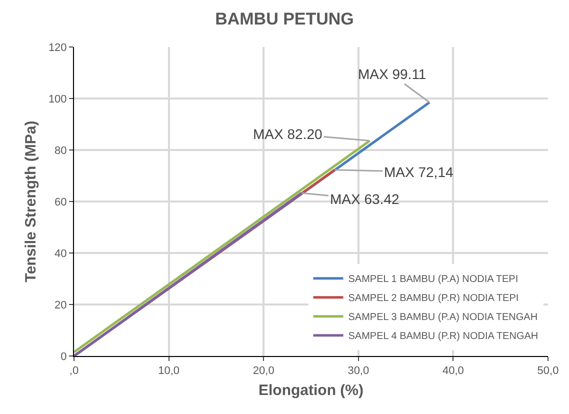 The image size is (569, 414). What do you see at coordinates (548, 371) in the screenshot?
I see `x-tick-label: 50,0` at bounding box center [548, 371].